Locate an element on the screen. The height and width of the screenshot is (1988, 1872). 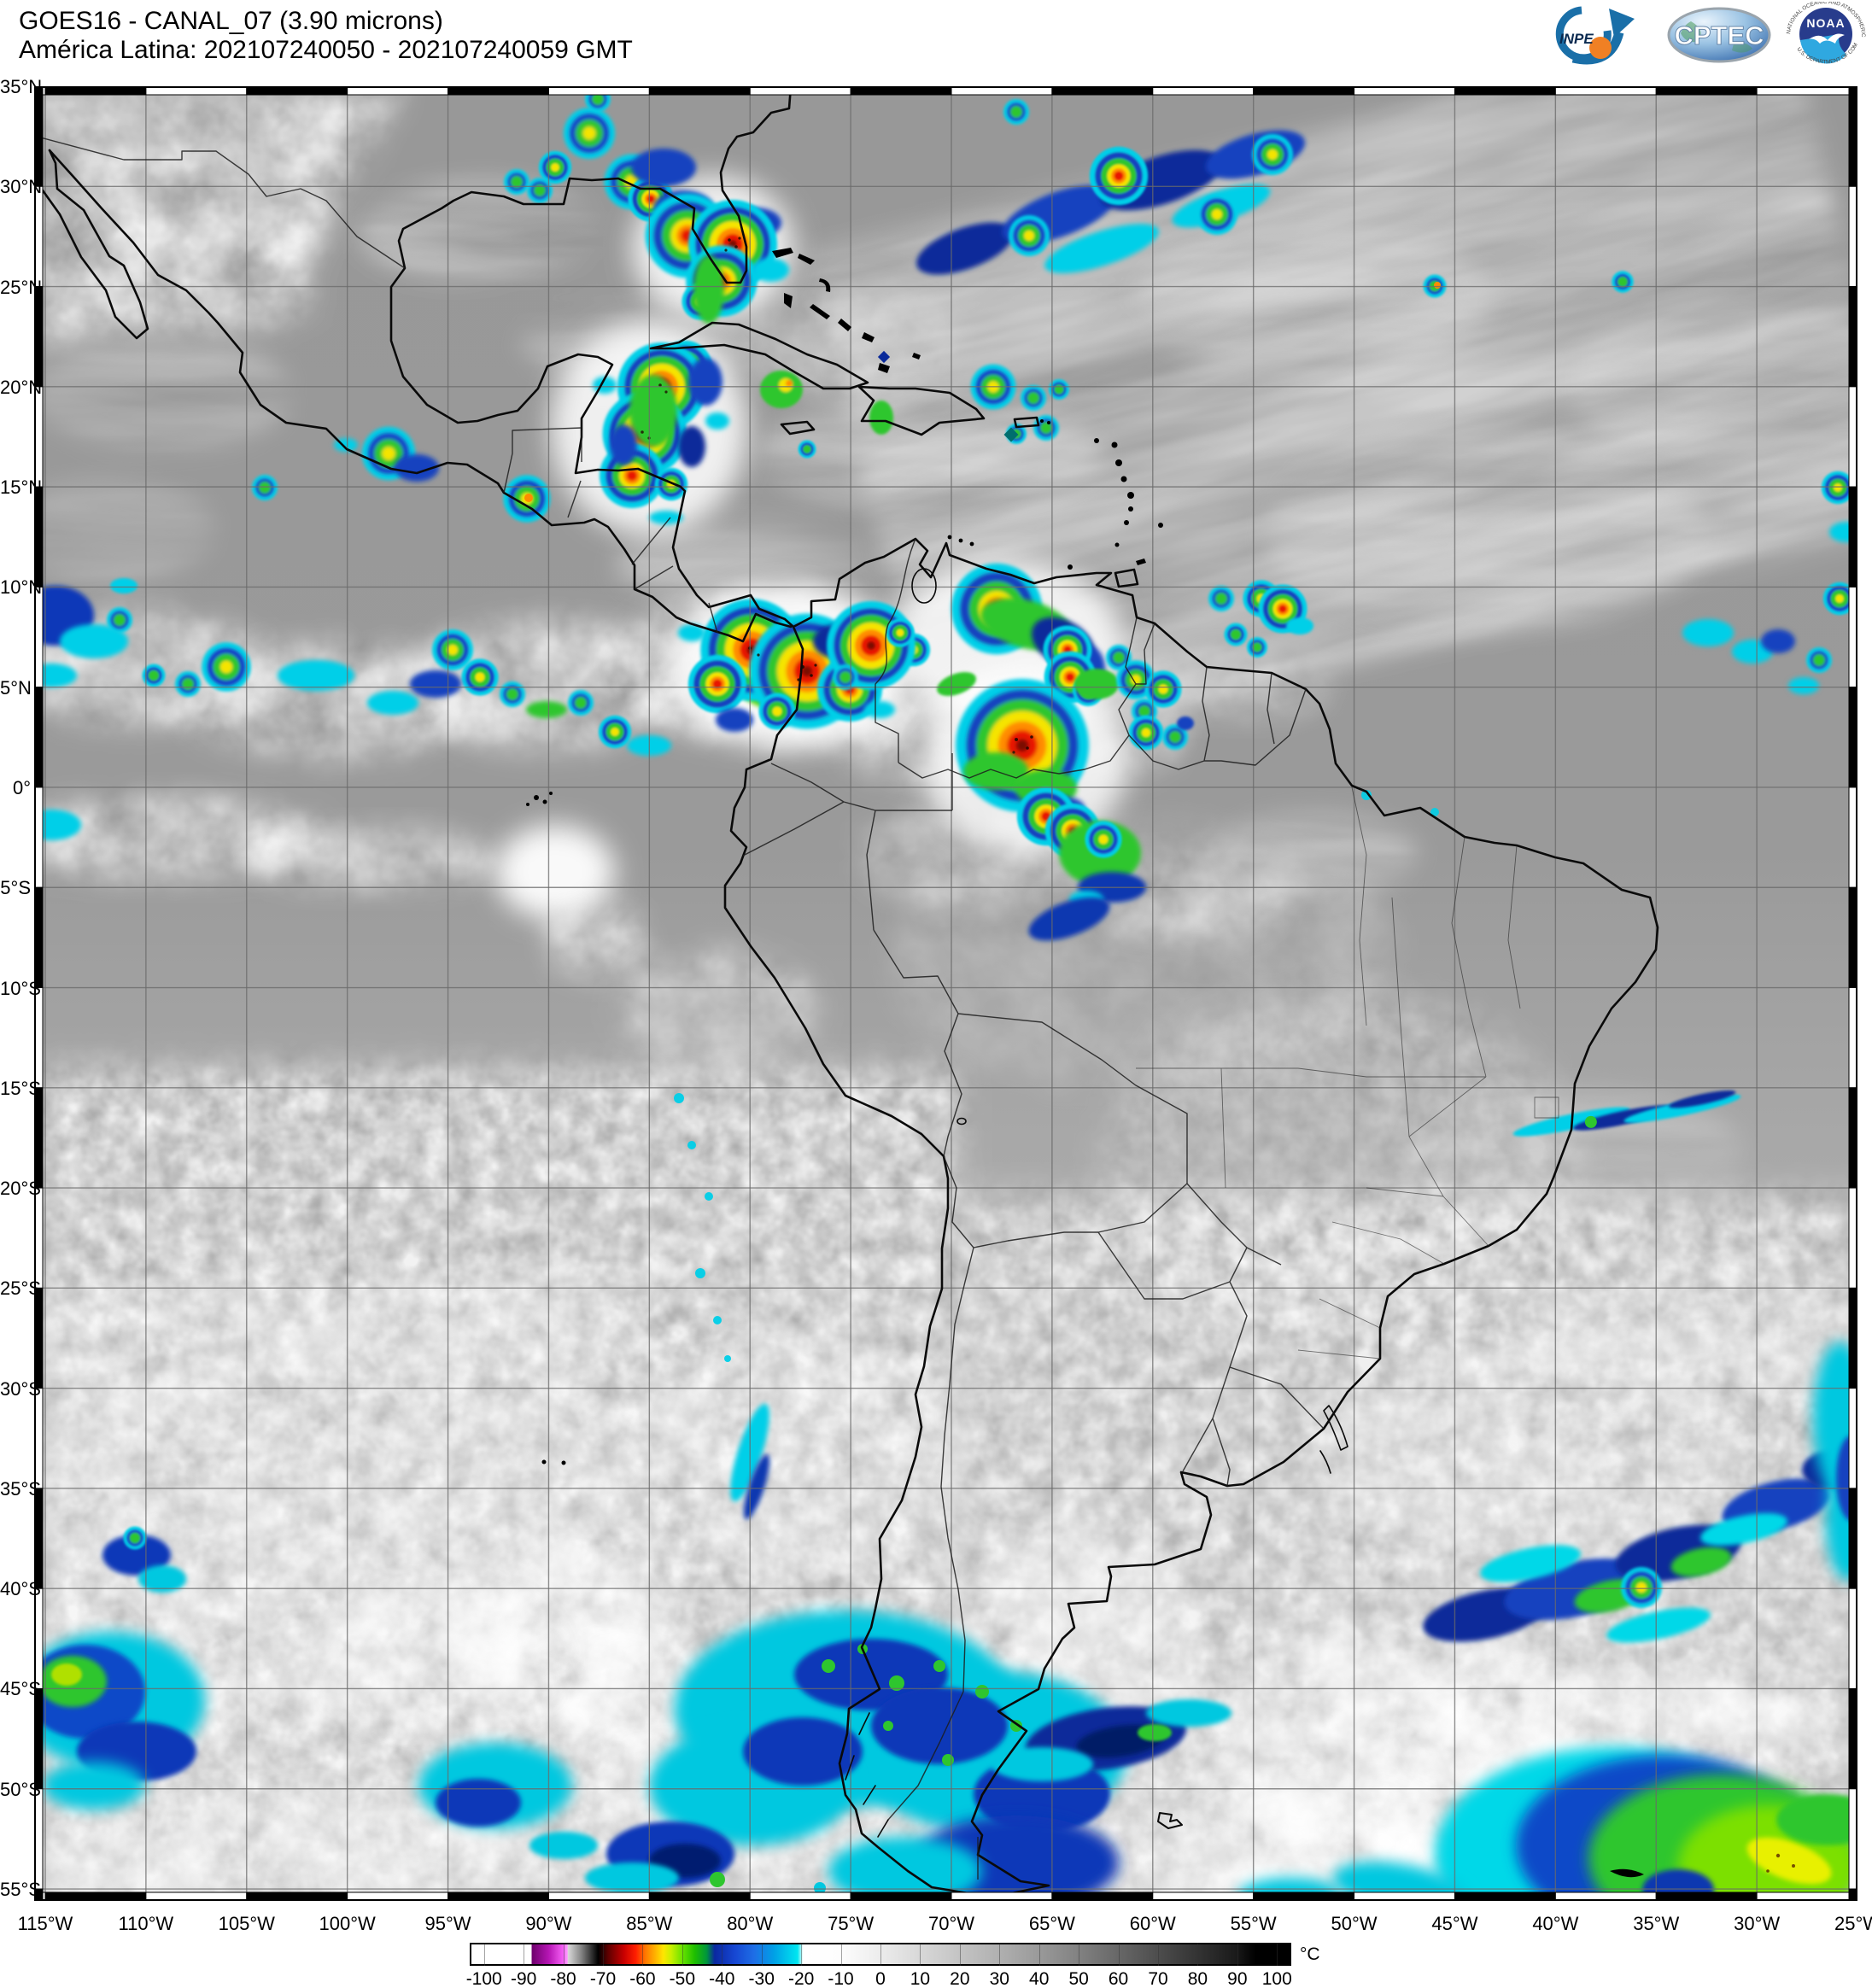
colorbar-tick-label: -80 is located at coordinates (563, 1978).